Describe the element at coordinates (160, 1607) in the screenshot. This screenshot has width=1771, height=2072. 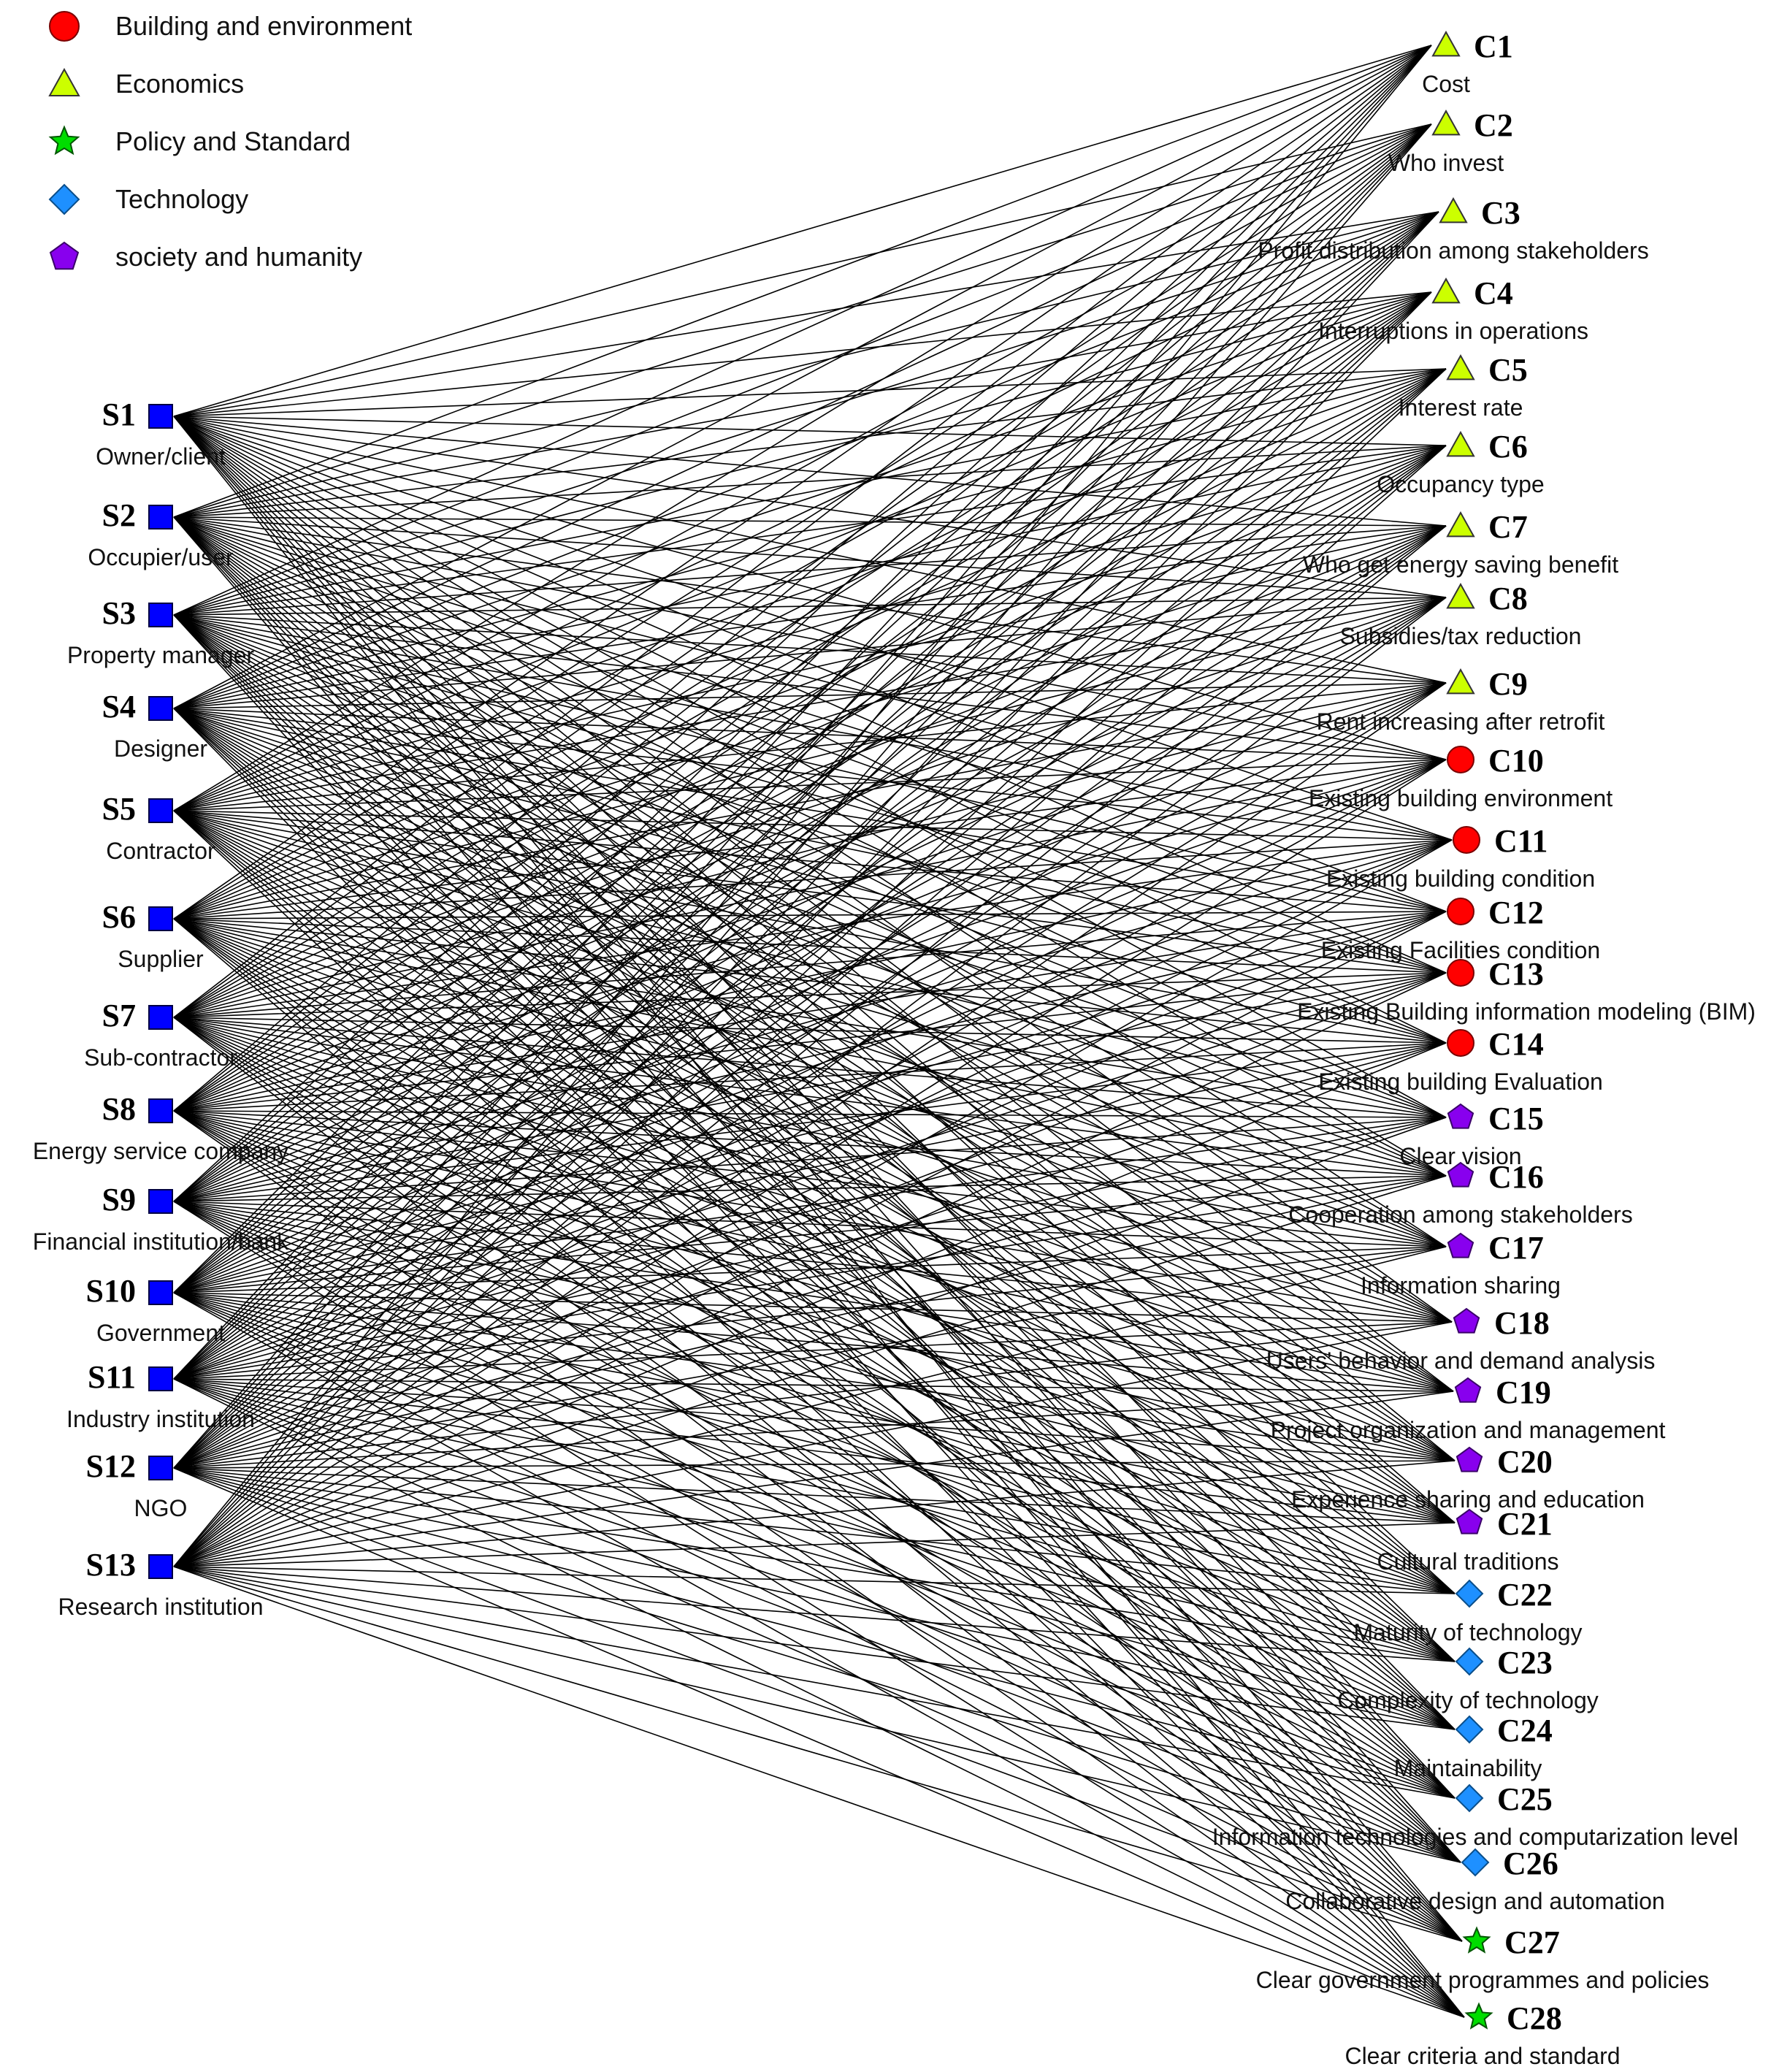
I see `stakeholder-name-s13: Research institution` at that location.